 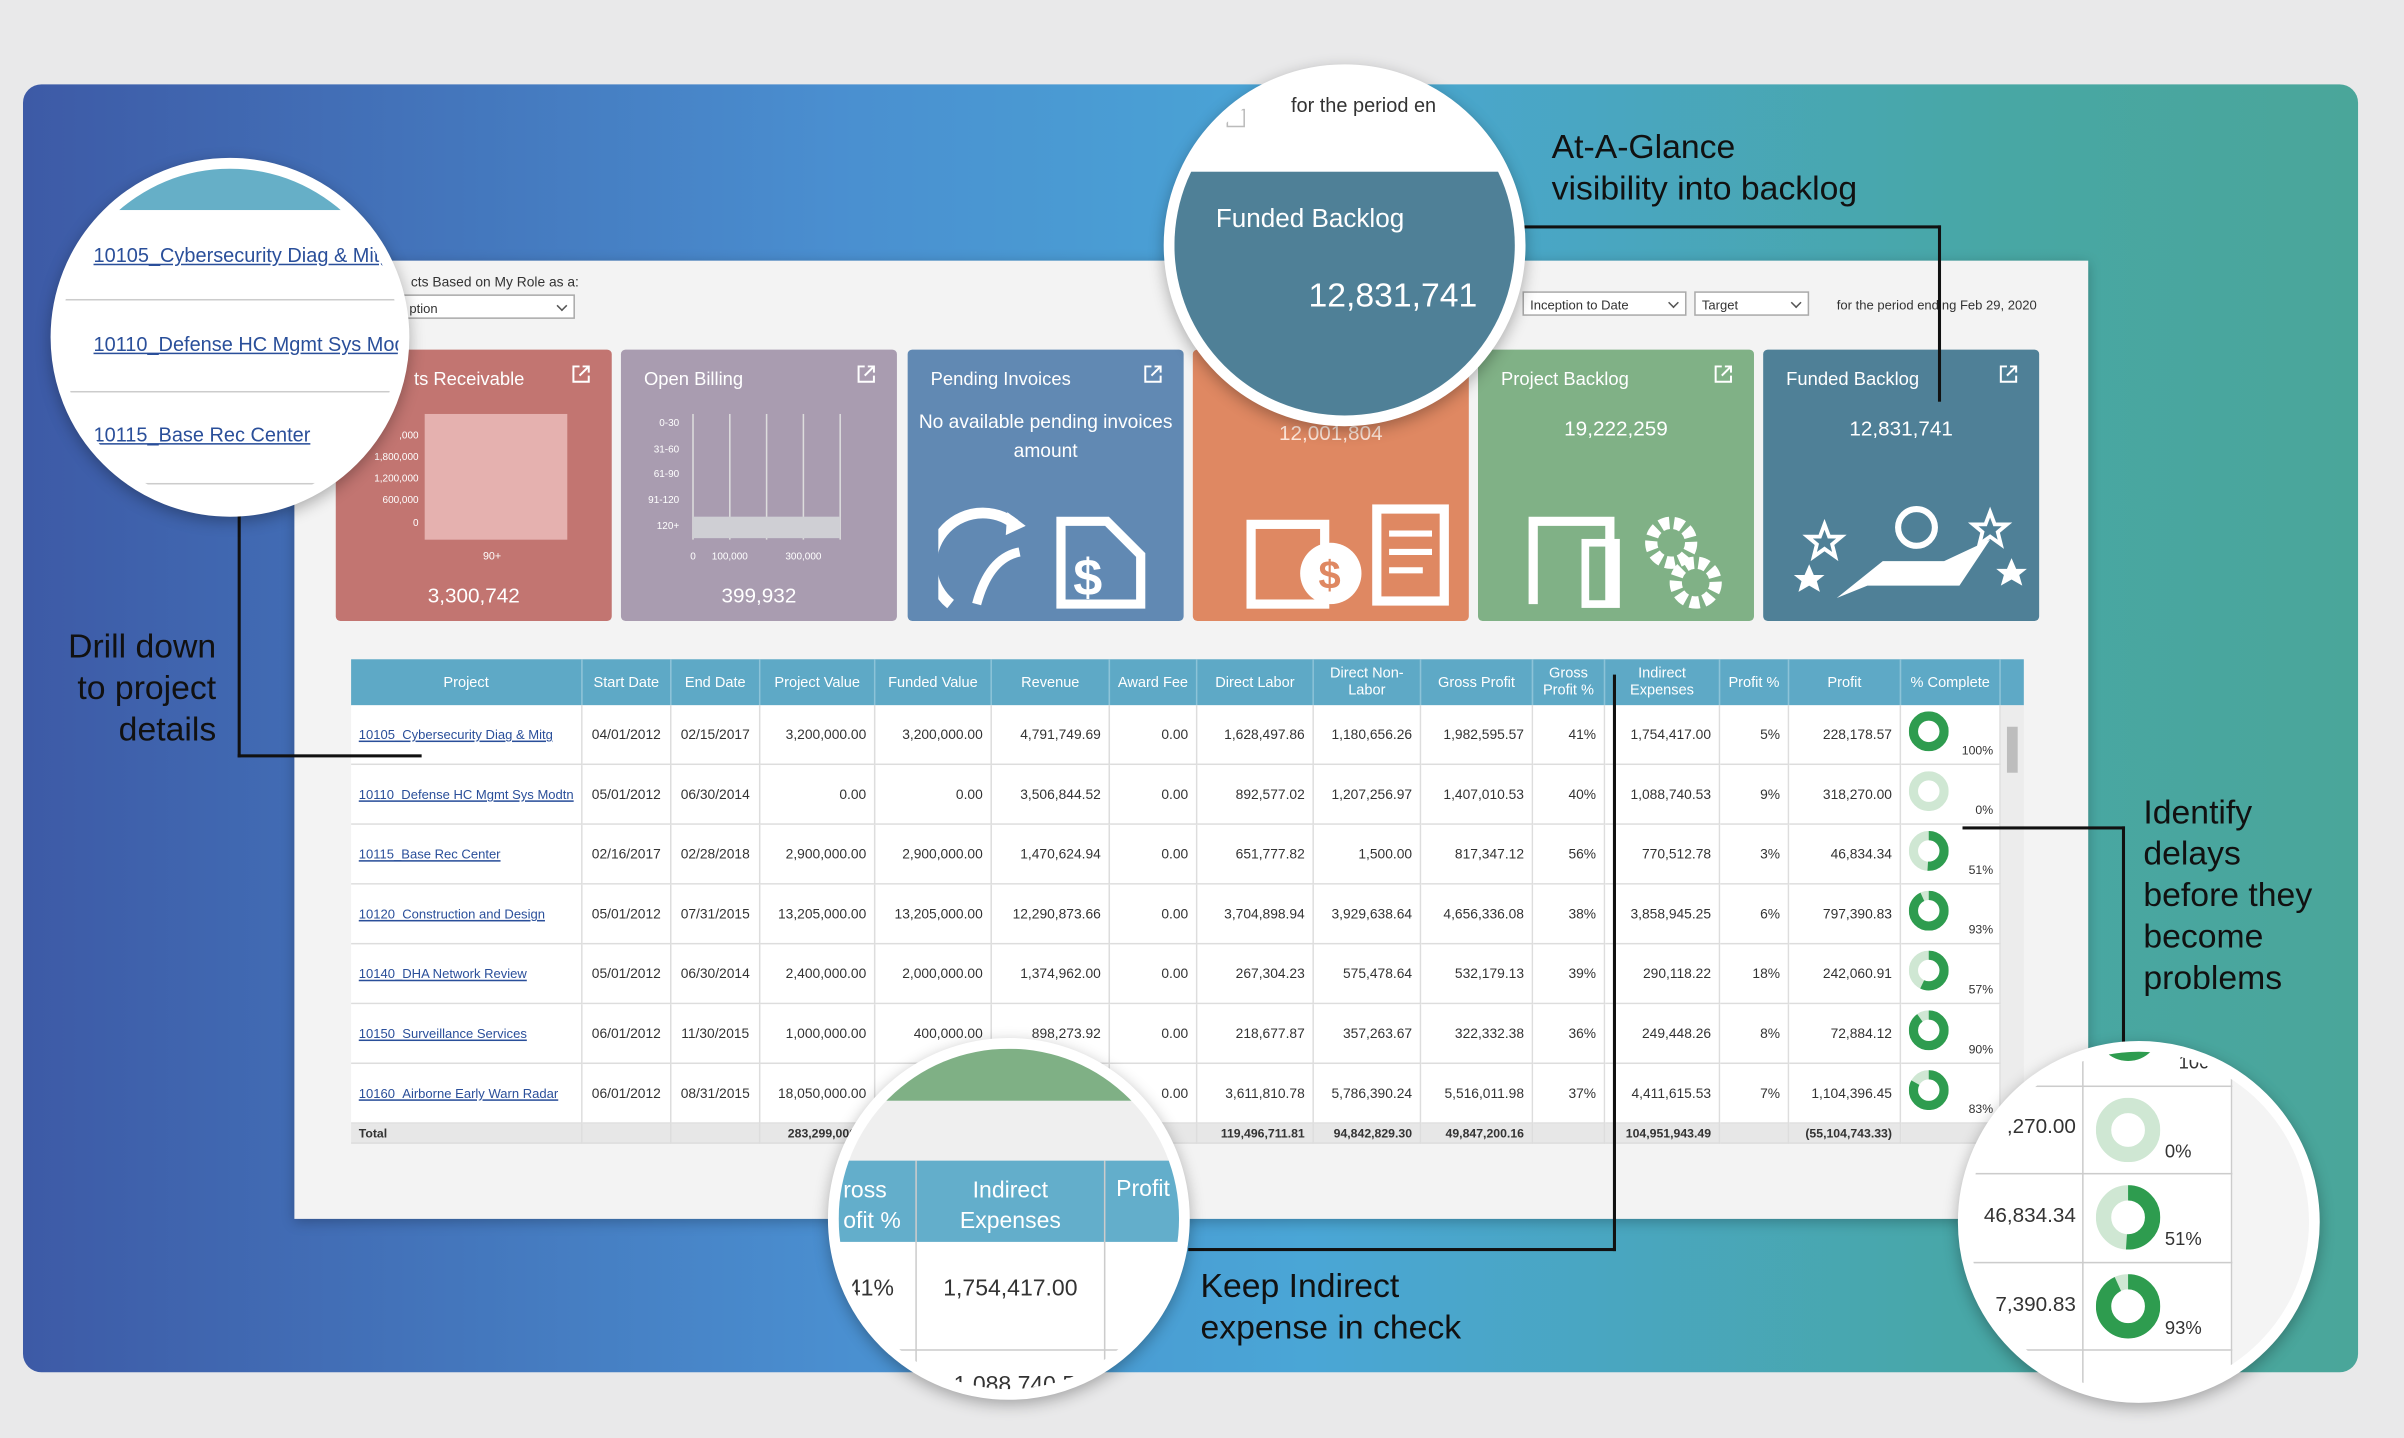 I want to click on table-cell: 5,516,011.98, so click(x=1477, y=1094).